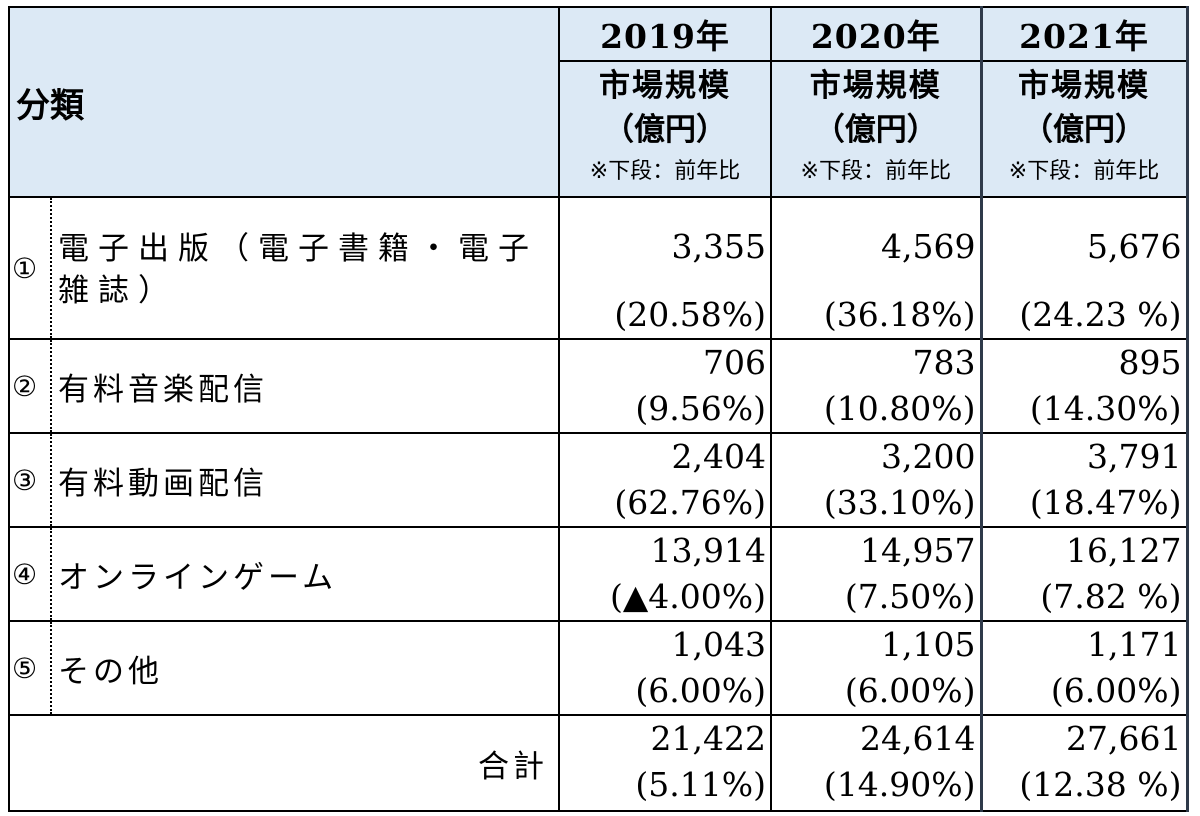 This screenshot has width=1200, height=816. What do you see at coordinates (1084, 268) in the screenshot?
I see `value-cell: 5,676 (24.23 %)` at bounding box center [1084, 268].